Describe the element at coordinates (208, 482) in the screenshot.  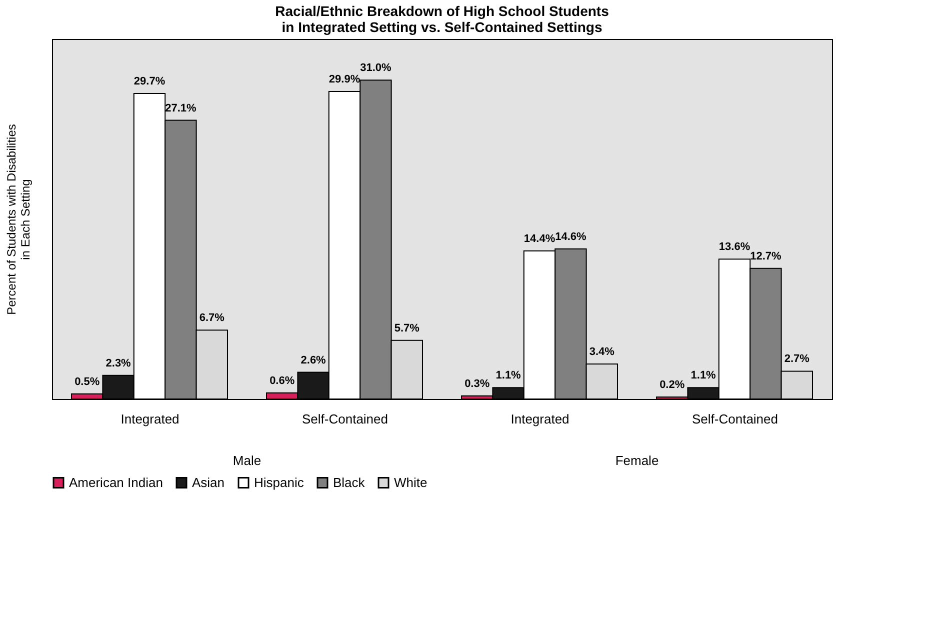
I see `legend-label: Asian` at that location.